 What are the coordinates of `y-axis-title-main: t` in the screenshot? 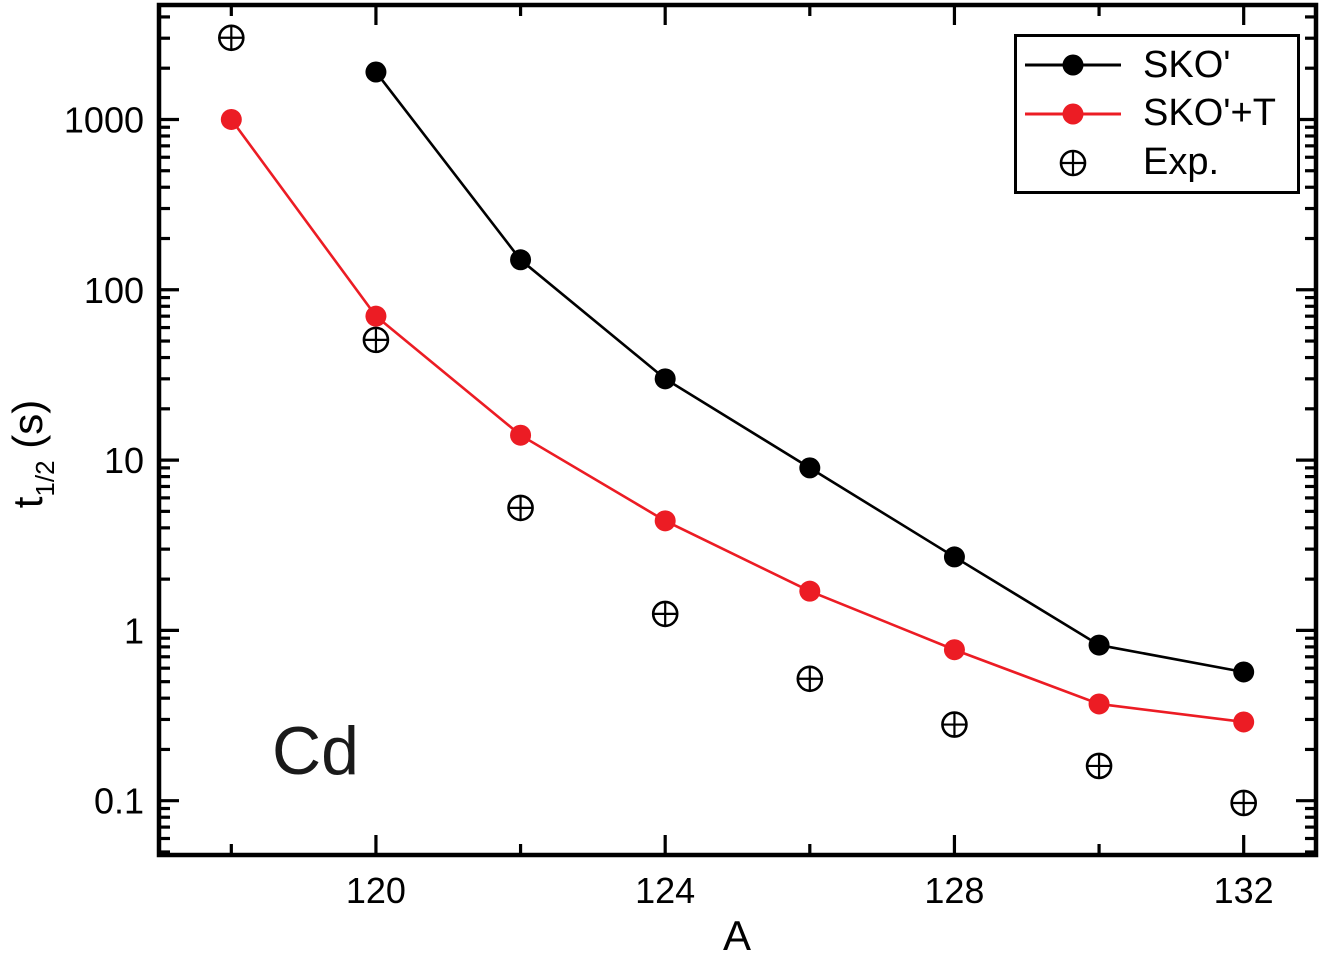 It's located at (27, 502).